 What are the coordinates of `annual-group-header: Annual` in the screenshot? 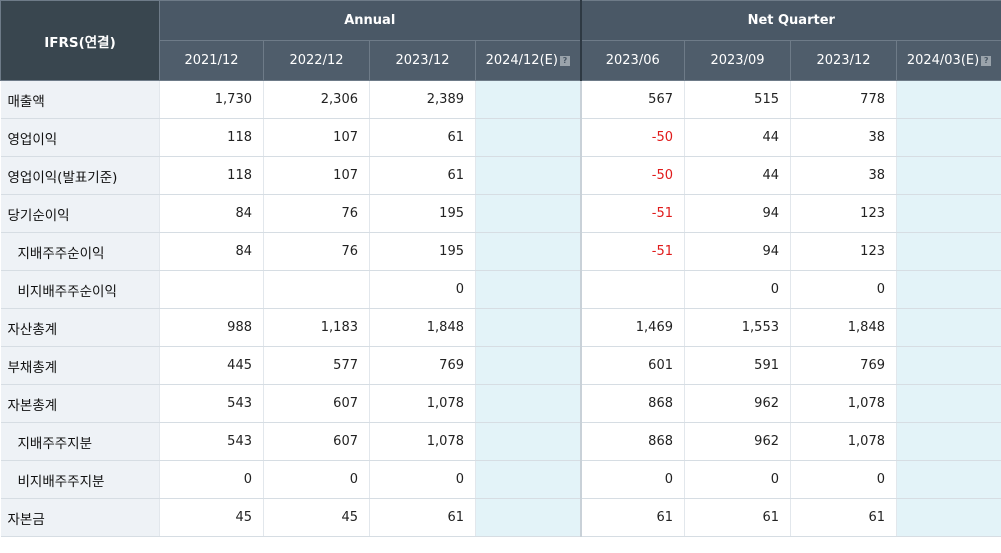 It's located at (370, 20).